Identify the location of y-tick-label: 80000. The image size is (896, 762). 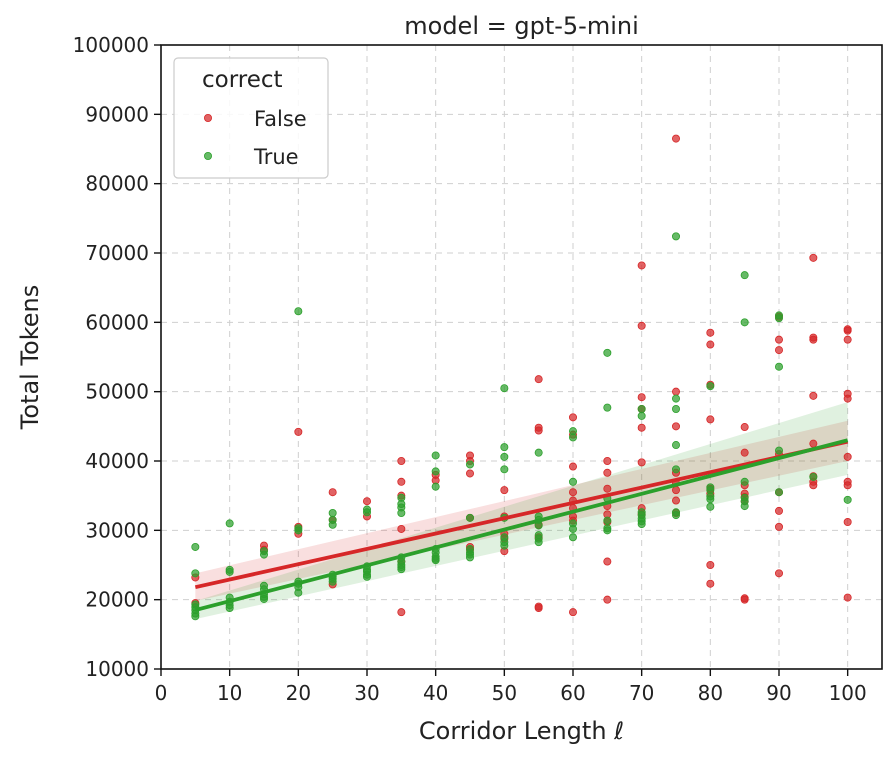
(117, 184).